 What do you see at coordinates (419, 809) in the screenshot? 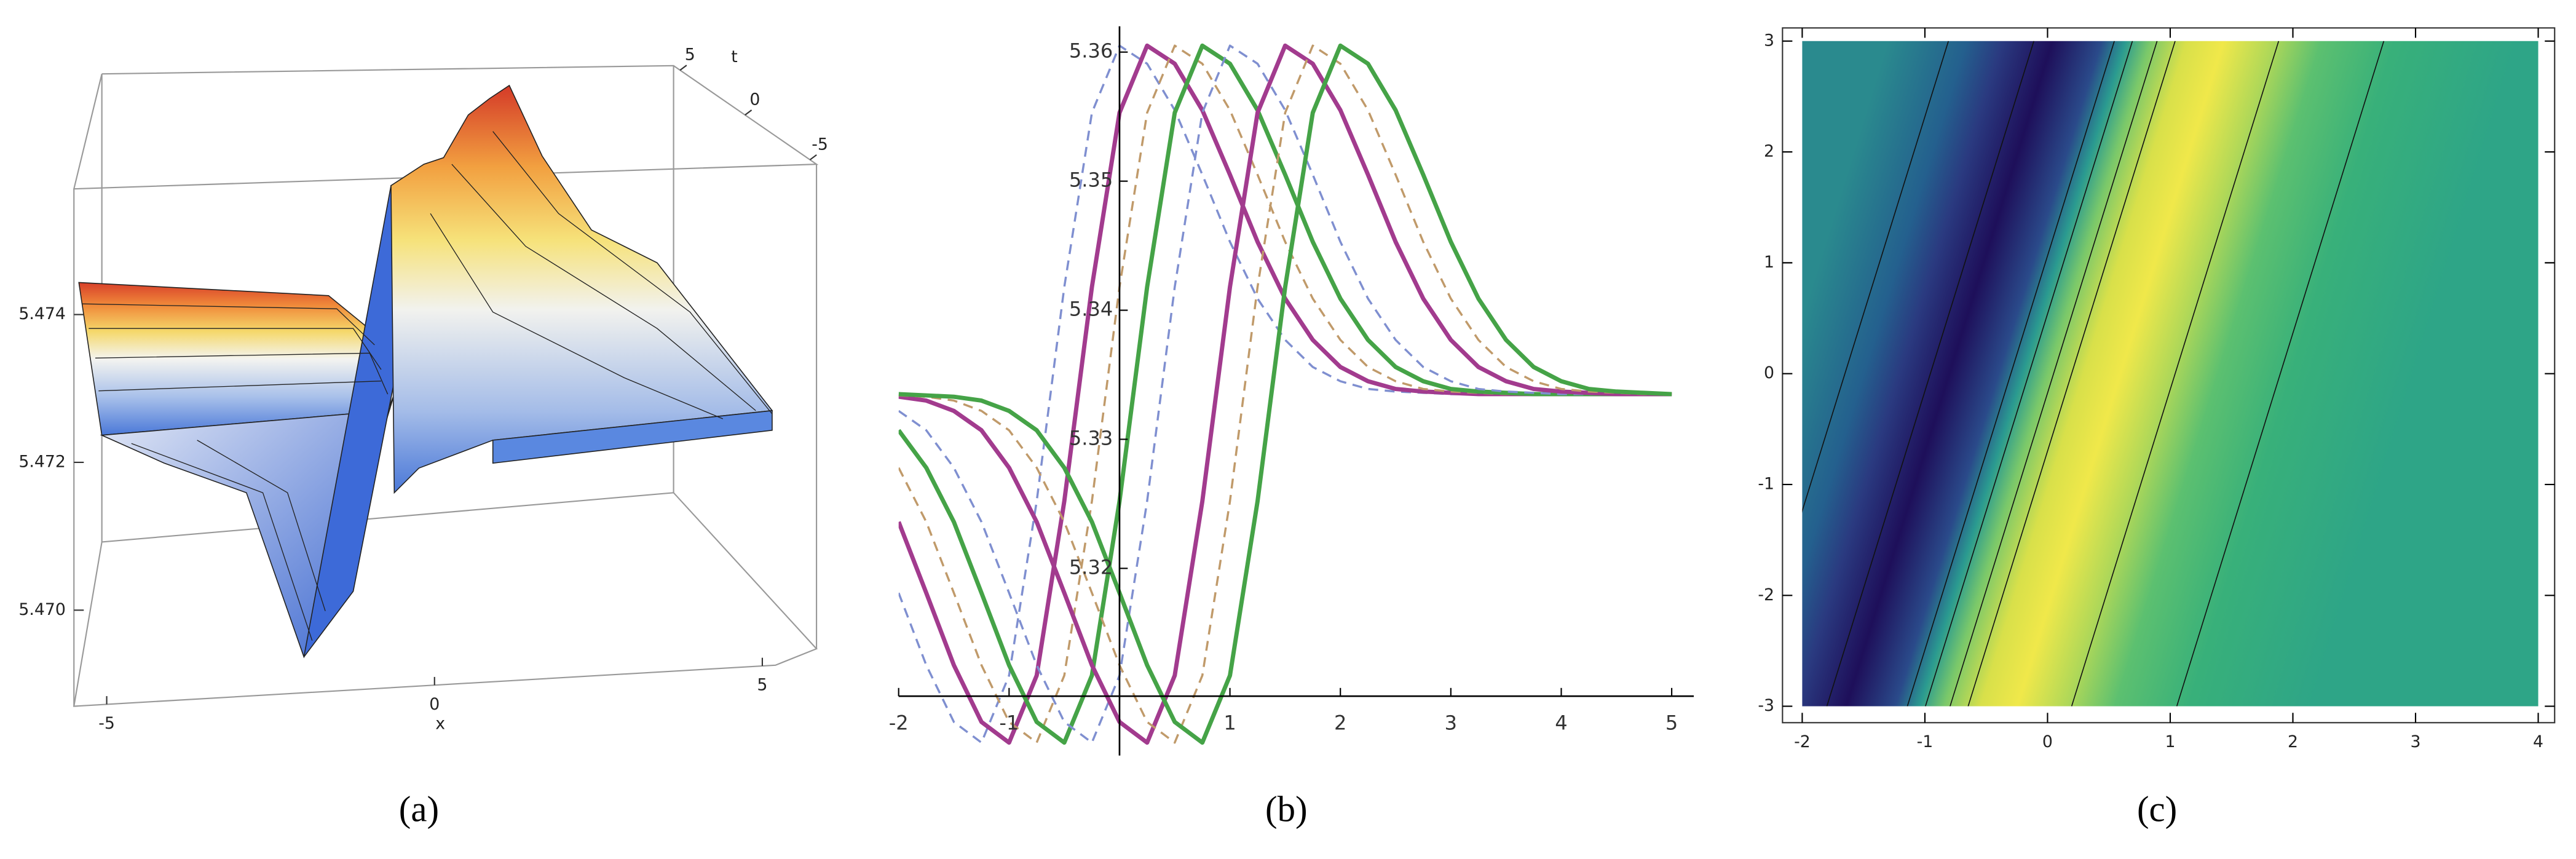
I see `caption: (a)` at bounding box center [419, 809].